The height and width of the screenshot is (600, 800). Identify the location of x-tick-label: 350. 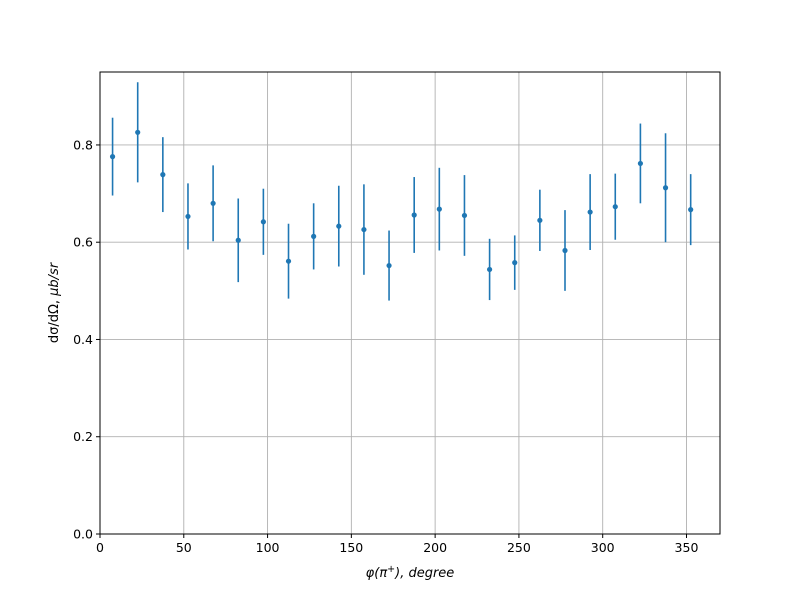
(687, 547).